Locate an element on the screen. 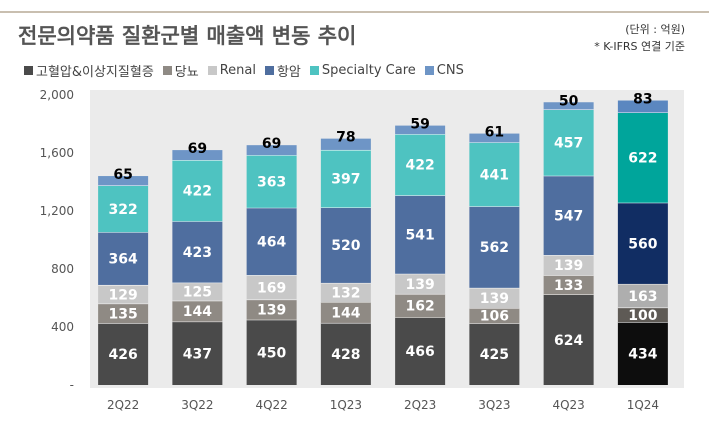 Image resolution: width=709 pixels, height=423 pixels. legend-swatch-oncology is located at coordinates (269, 70).